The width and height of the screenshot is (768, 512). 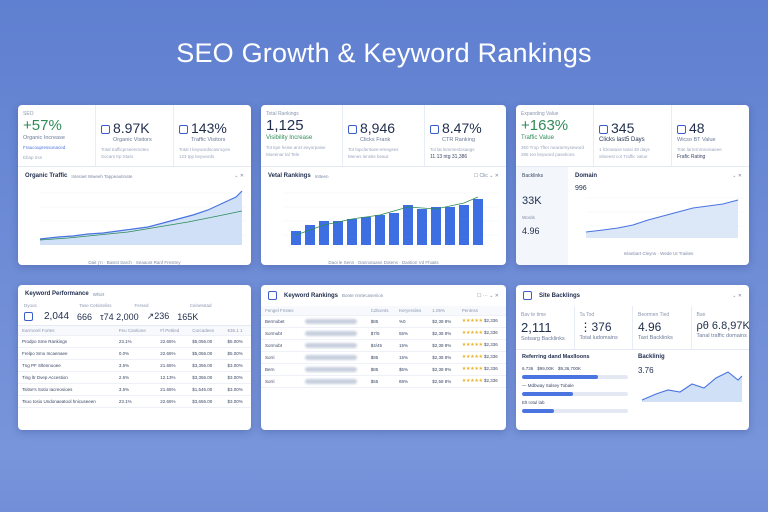 What do you see at coordinates (586, 176) in the screenshot?
I see `chart-title: Domain` at bounding box center [586, 176].